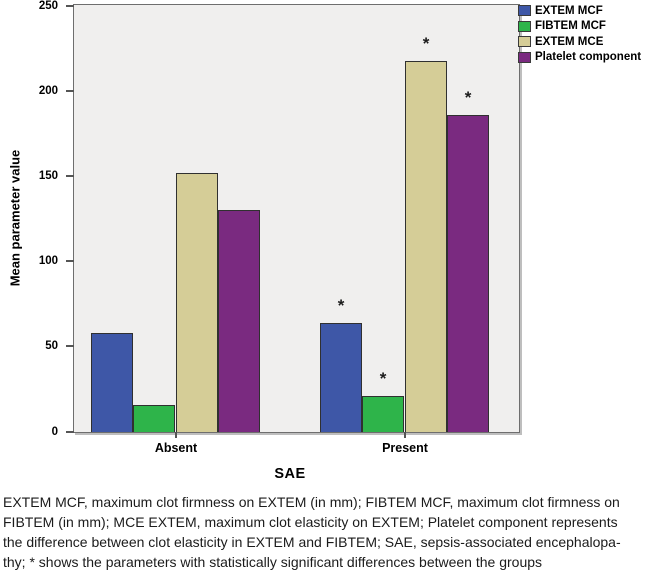 The height and width of the screenshot is (583, 666). What do you see at coordinates (197, 302) in the screenshot?
I see `bar-absent-extem-mce` at bounding box center [197, 302].